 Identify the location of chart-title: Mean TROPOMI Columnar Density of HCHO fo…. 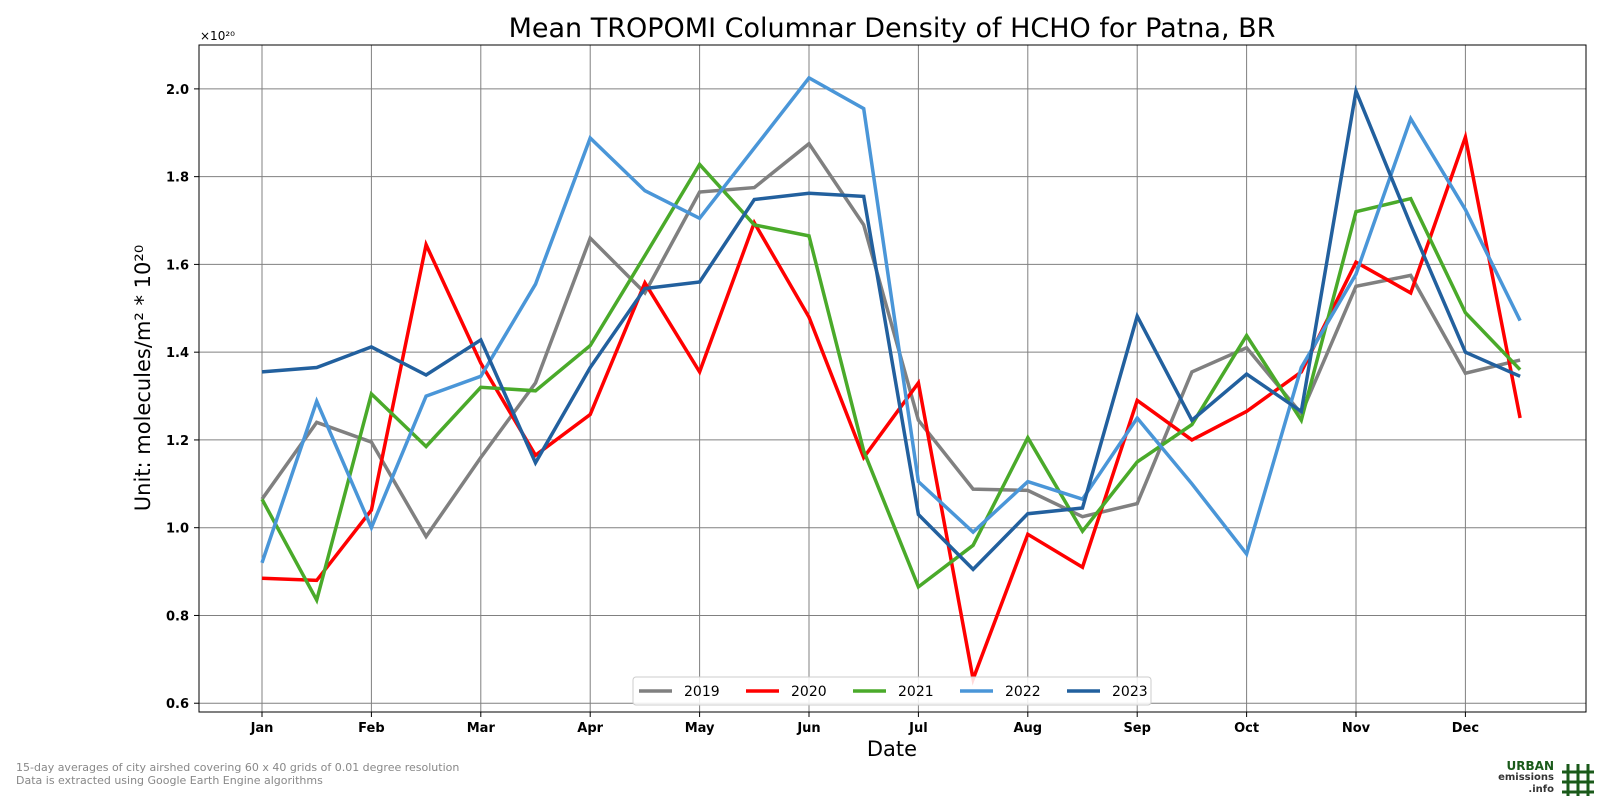
(892, 28).